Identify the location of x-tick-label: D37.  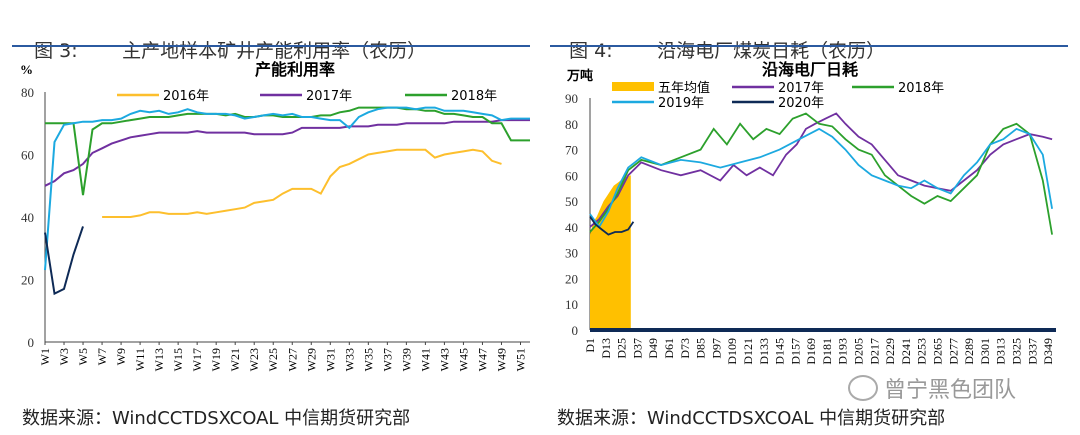
(637, 348).